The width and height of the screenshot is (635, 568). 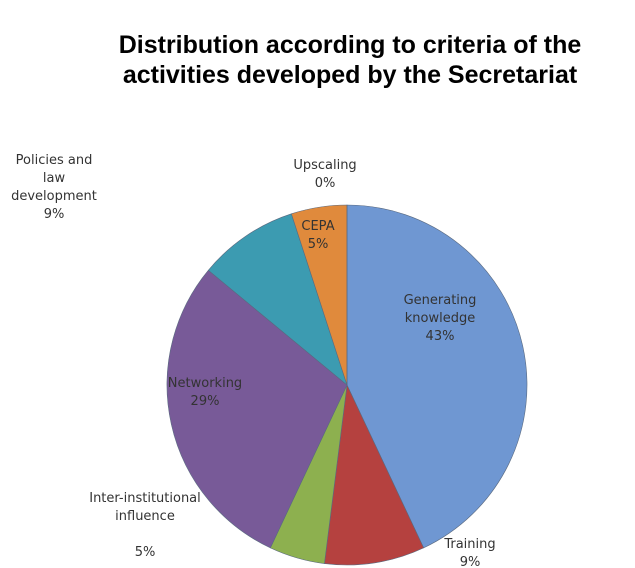 What do you see at coordinates (325, 175) in the screenshot?
I see `slice-label: Upscaling 0%` at bounding box center [325, 175].